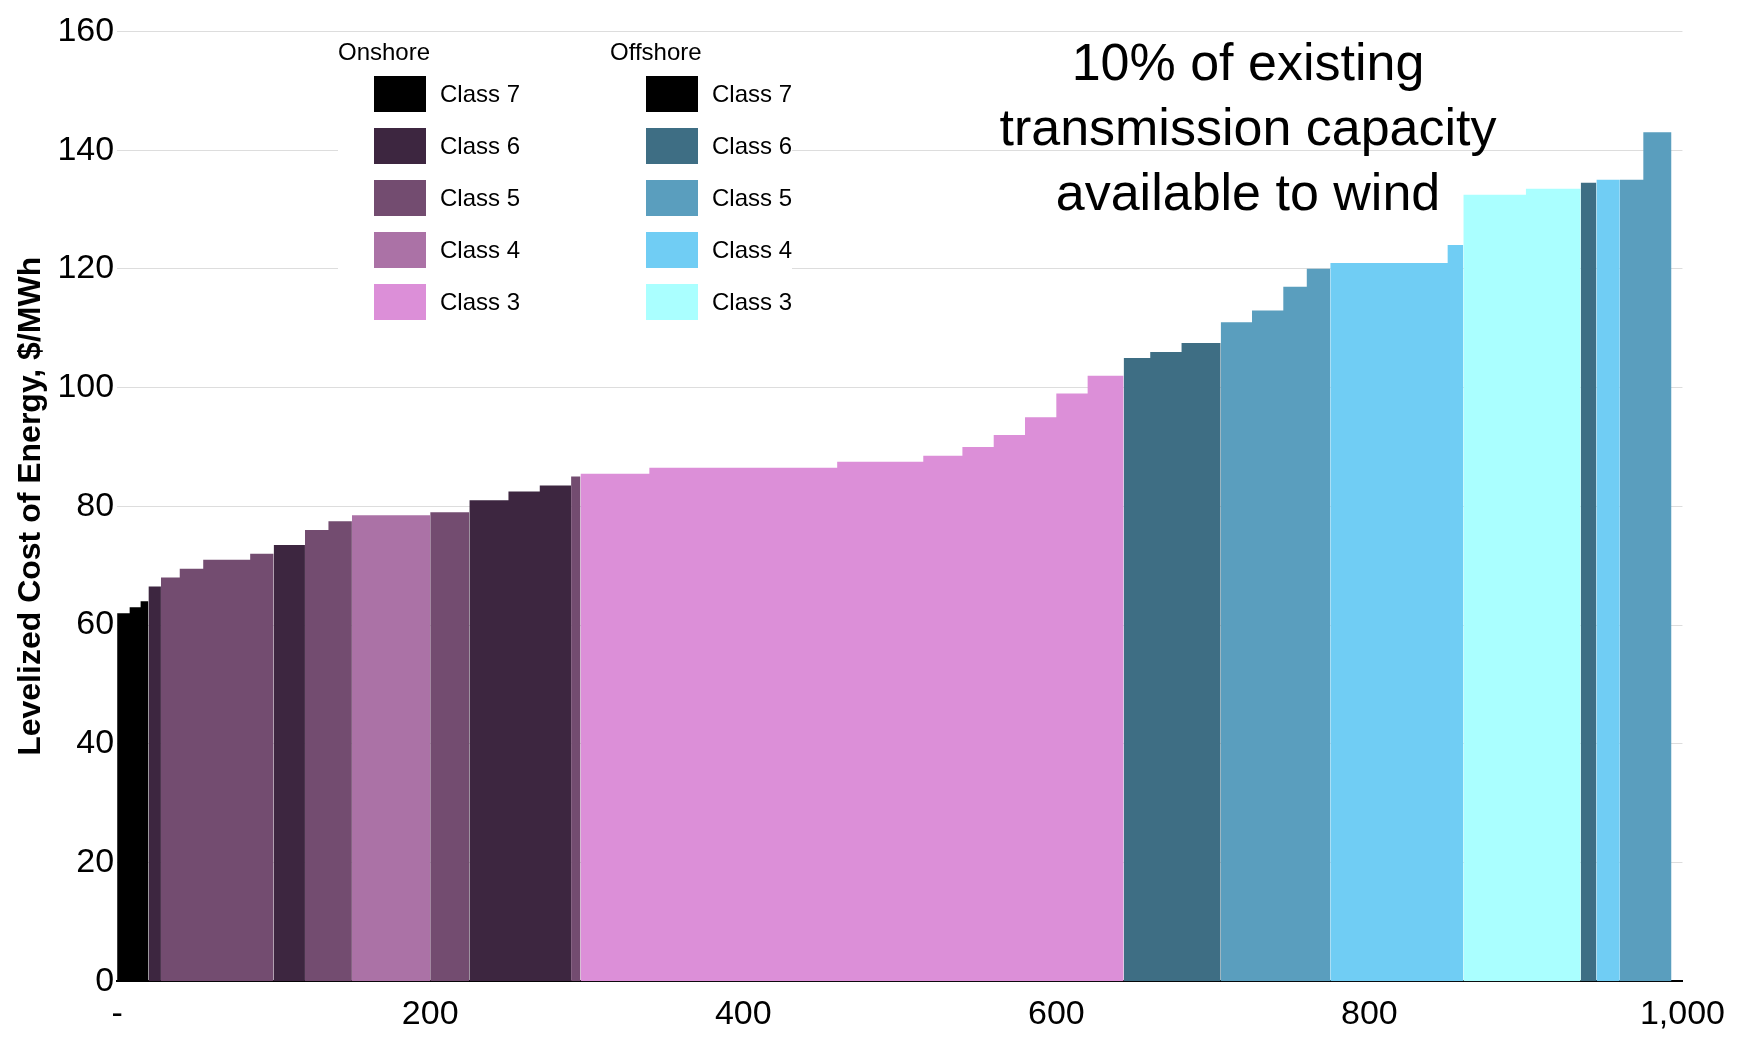 This screenshot has height=1052, width=1746. What do you see at coordinates (743, 1011) in the screenshot?
I see `x-tick-label: 400` at bounding box center [743, 1011].